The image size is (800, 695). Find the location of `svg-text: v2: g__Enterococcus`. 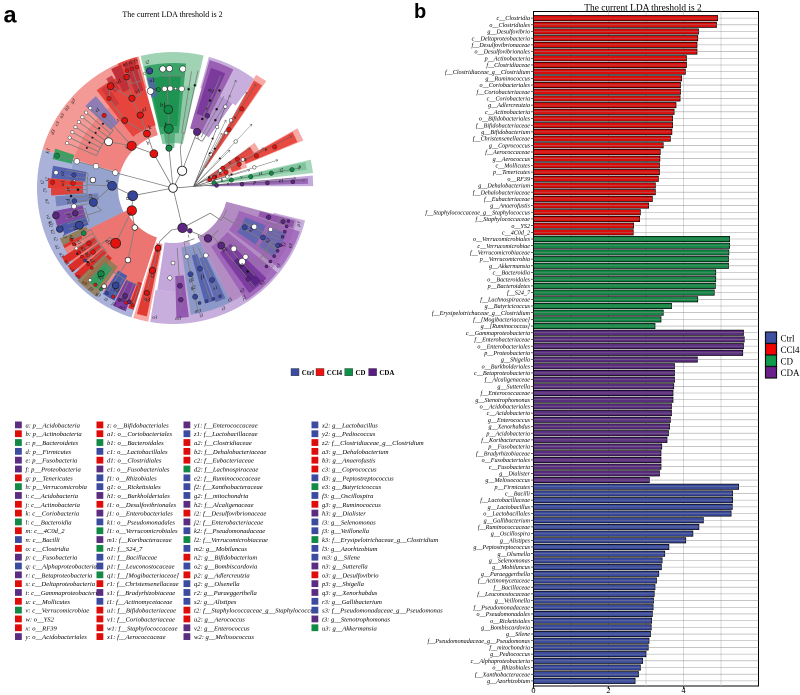

svg-text: v2: g__Enterococcus is located at coordinates (222, 628).